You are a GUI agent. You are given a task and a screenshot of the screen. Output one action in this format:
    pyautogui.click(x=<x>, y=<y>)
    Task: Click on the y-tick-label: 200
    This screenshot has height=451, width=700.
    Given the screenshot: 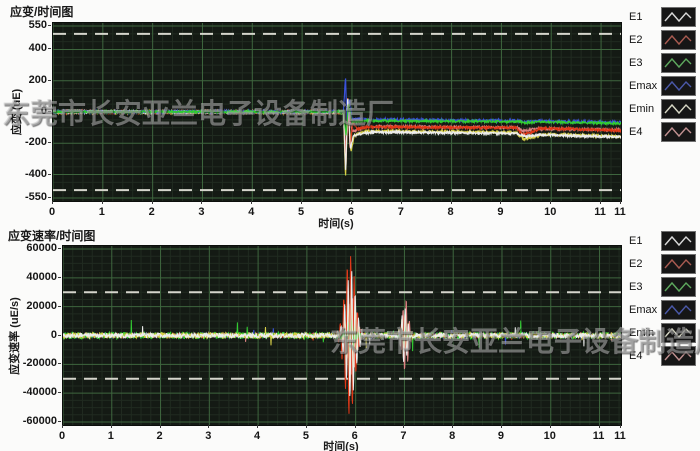 What is the action you would take?
    pyautogui.click(x=37, y=79)
    